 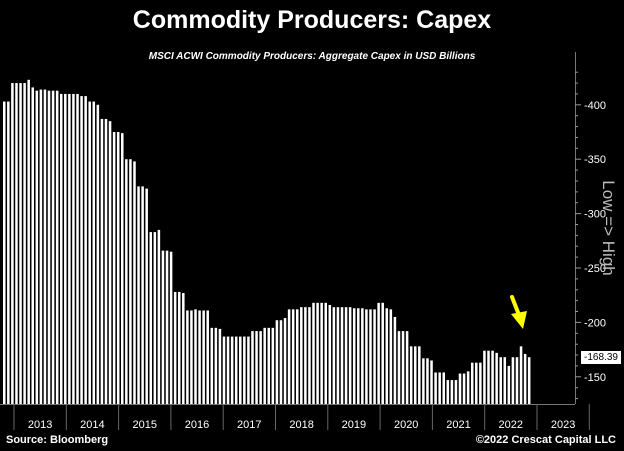 I want to click on y-tick-label: -300, so click(x=595, y=215).